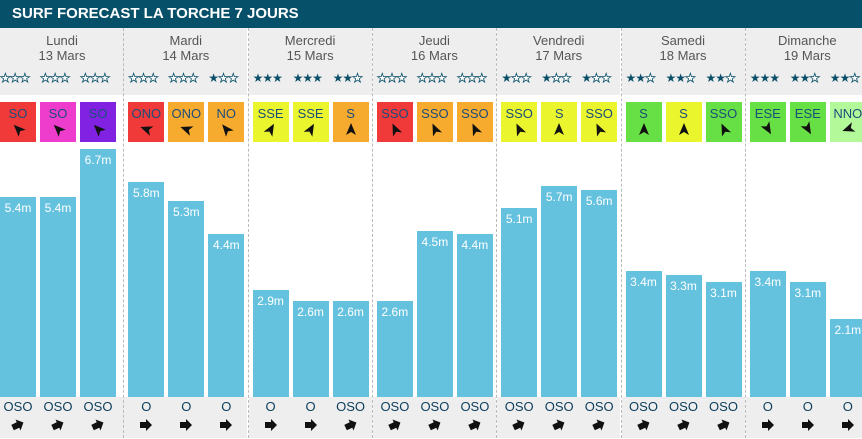  I want to click on day-name: Lundi, so click(62, 40).